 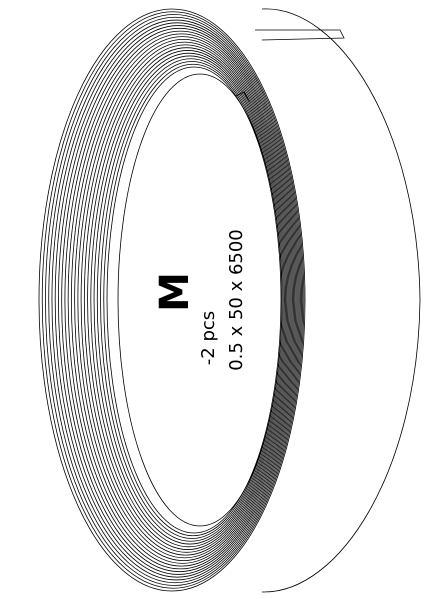 I want to click on strip-end, so click(x=300, y=35).